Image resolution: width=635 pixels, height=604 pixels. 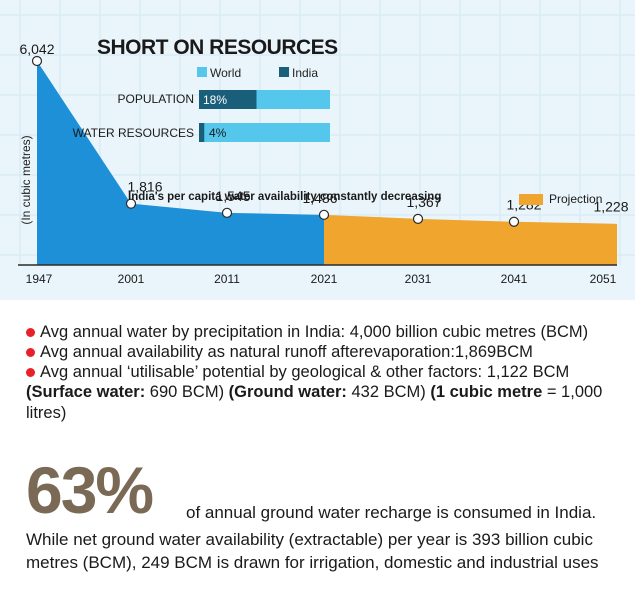 What do you see at coordinates (131, 203) in the screenshot?
I see `data-point-2001` at bounding box center [131, 203].